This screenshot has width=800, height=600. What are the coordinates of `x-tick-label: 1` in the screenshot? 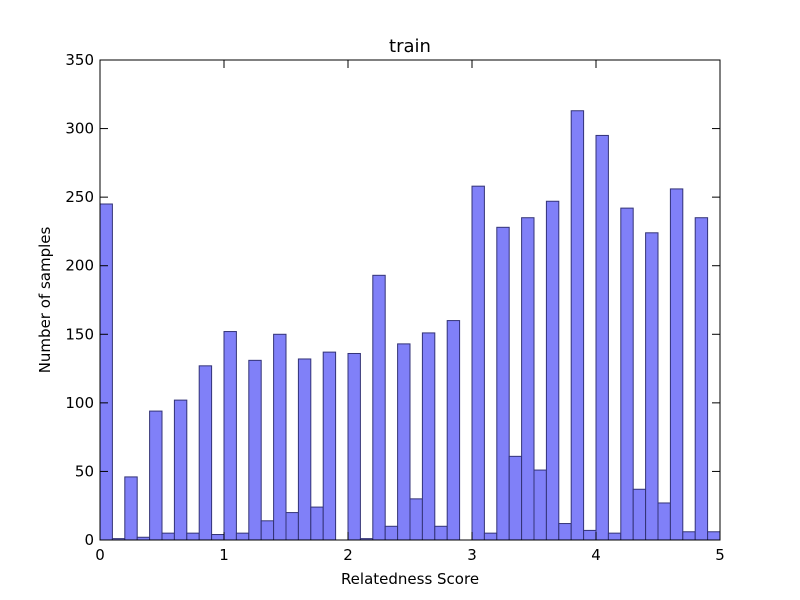 It's located at (224, 555).